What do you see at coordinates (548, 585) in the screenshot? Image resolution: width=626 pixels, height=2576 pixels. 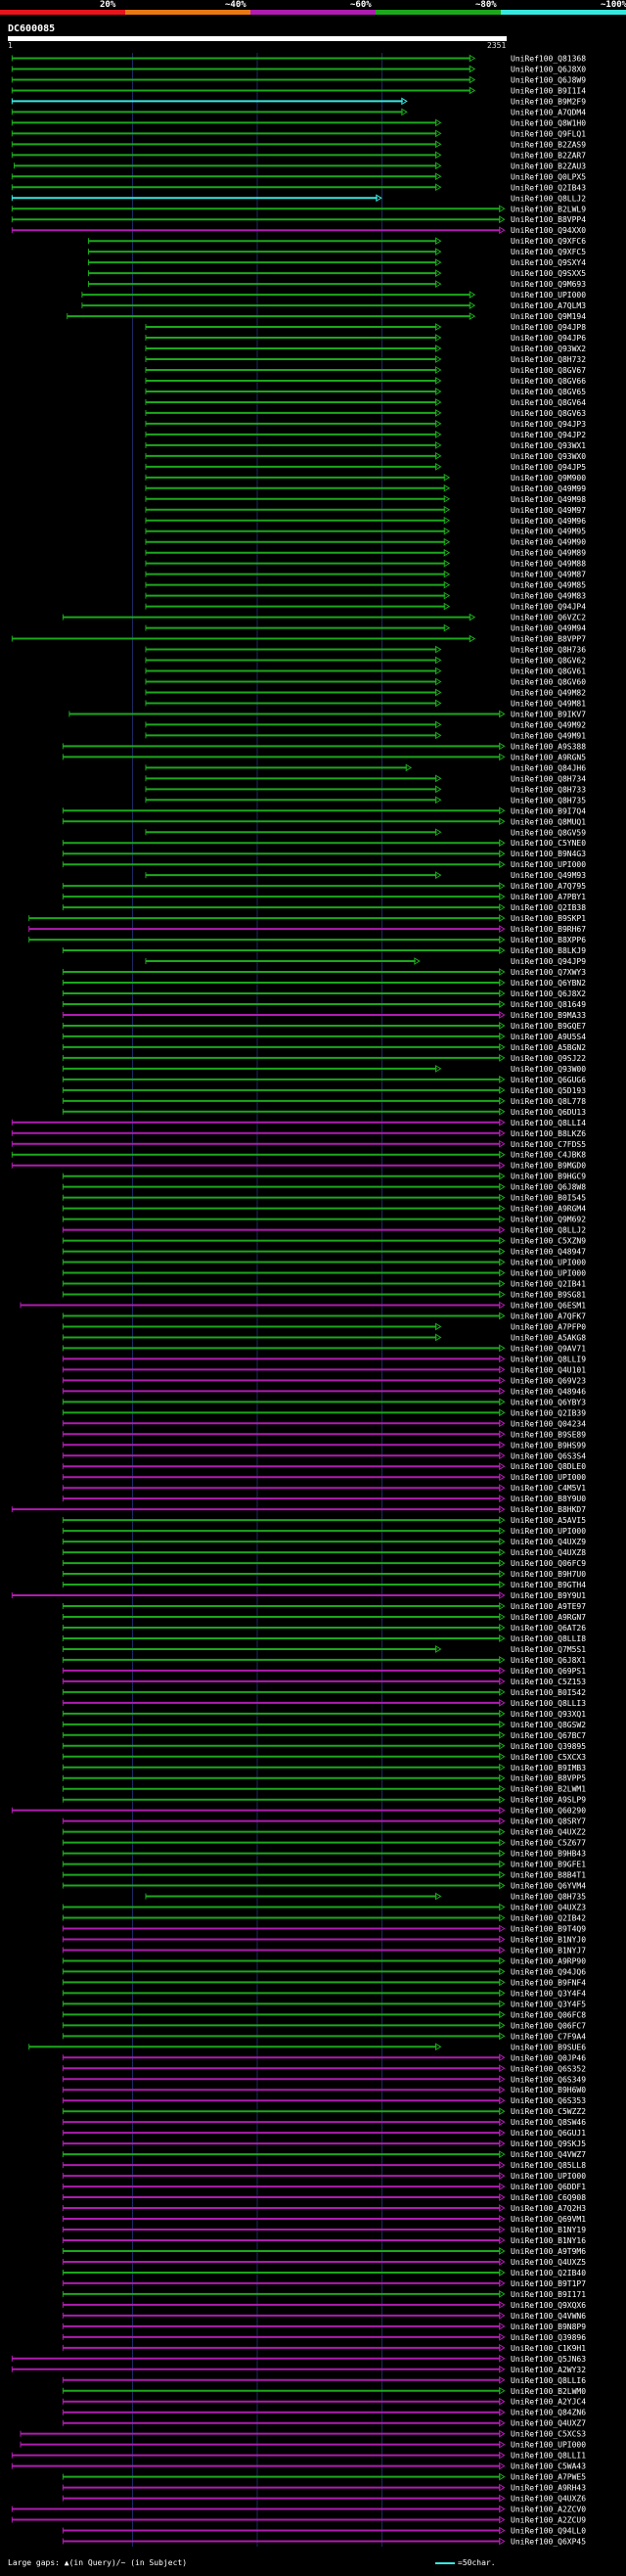 I see `hit-label: UniRef100_Q49M85` at bounding box center [548, 585].